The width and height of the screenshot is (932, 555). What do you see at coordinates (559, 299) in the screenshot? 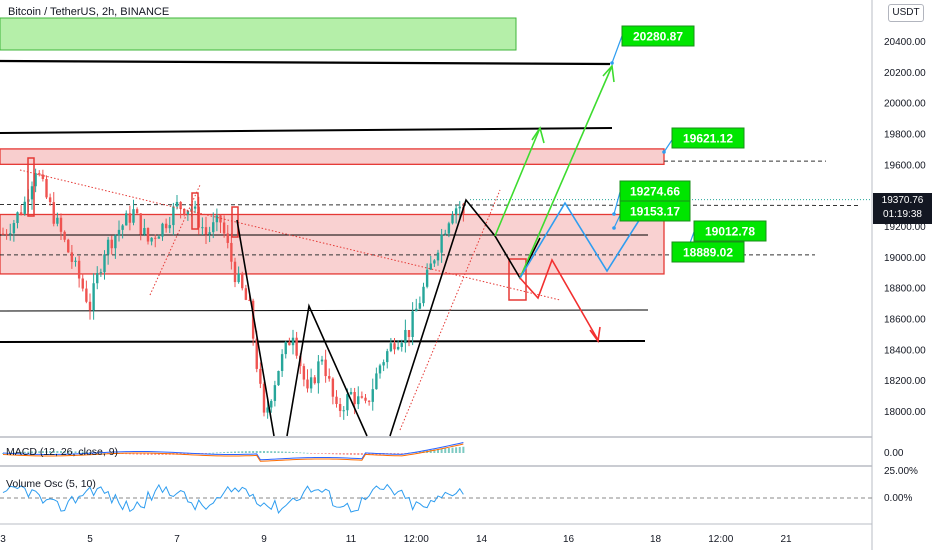
I see `bearish-arrow` at bounding box center [559, 299].